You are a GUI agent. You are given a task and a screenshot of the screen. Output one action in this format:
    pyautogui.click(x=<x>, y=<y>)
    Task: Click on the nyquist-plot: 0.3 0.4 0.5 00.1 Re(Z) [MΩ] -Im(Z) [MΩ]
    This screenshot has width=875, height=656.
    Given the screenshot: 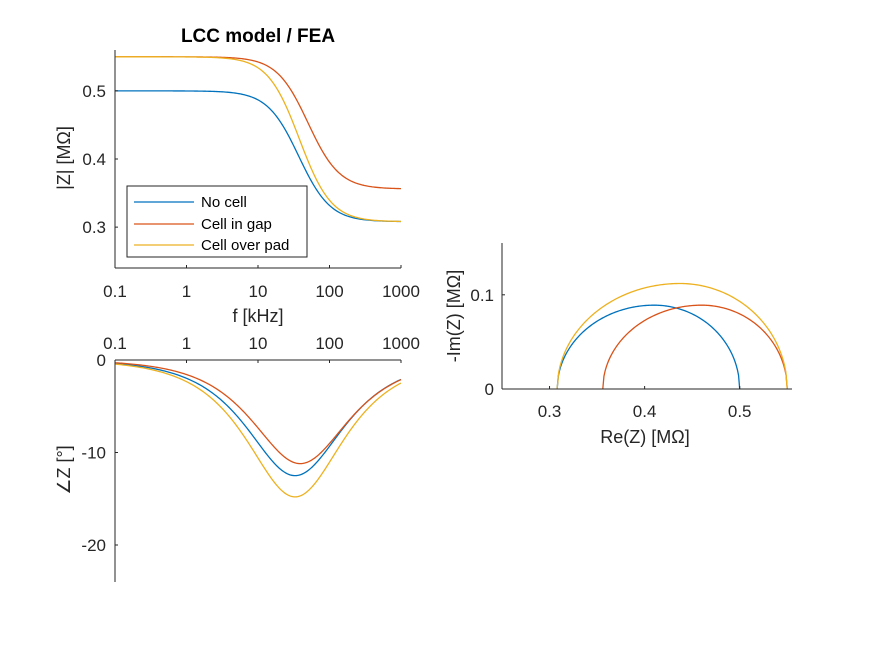 What is the action you would take?
    pyautogui.click(x=618, y=345)
    